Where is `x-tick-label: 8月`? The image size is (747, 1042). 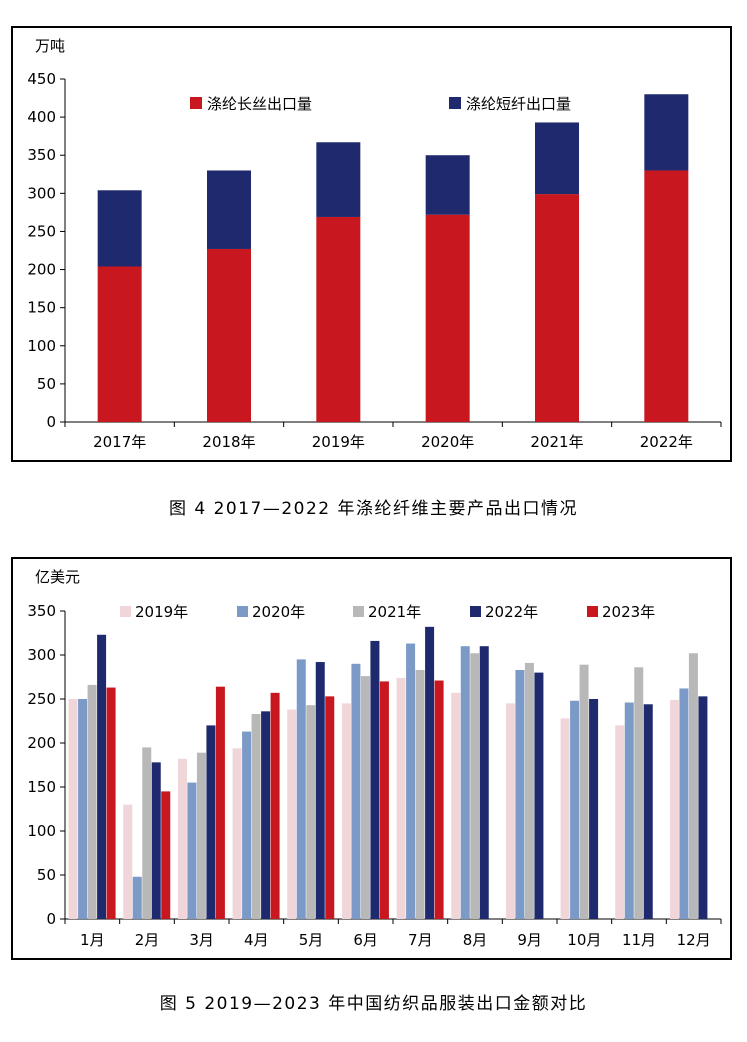
x-tick-label: 8月 is located at coordinates (475, 940).